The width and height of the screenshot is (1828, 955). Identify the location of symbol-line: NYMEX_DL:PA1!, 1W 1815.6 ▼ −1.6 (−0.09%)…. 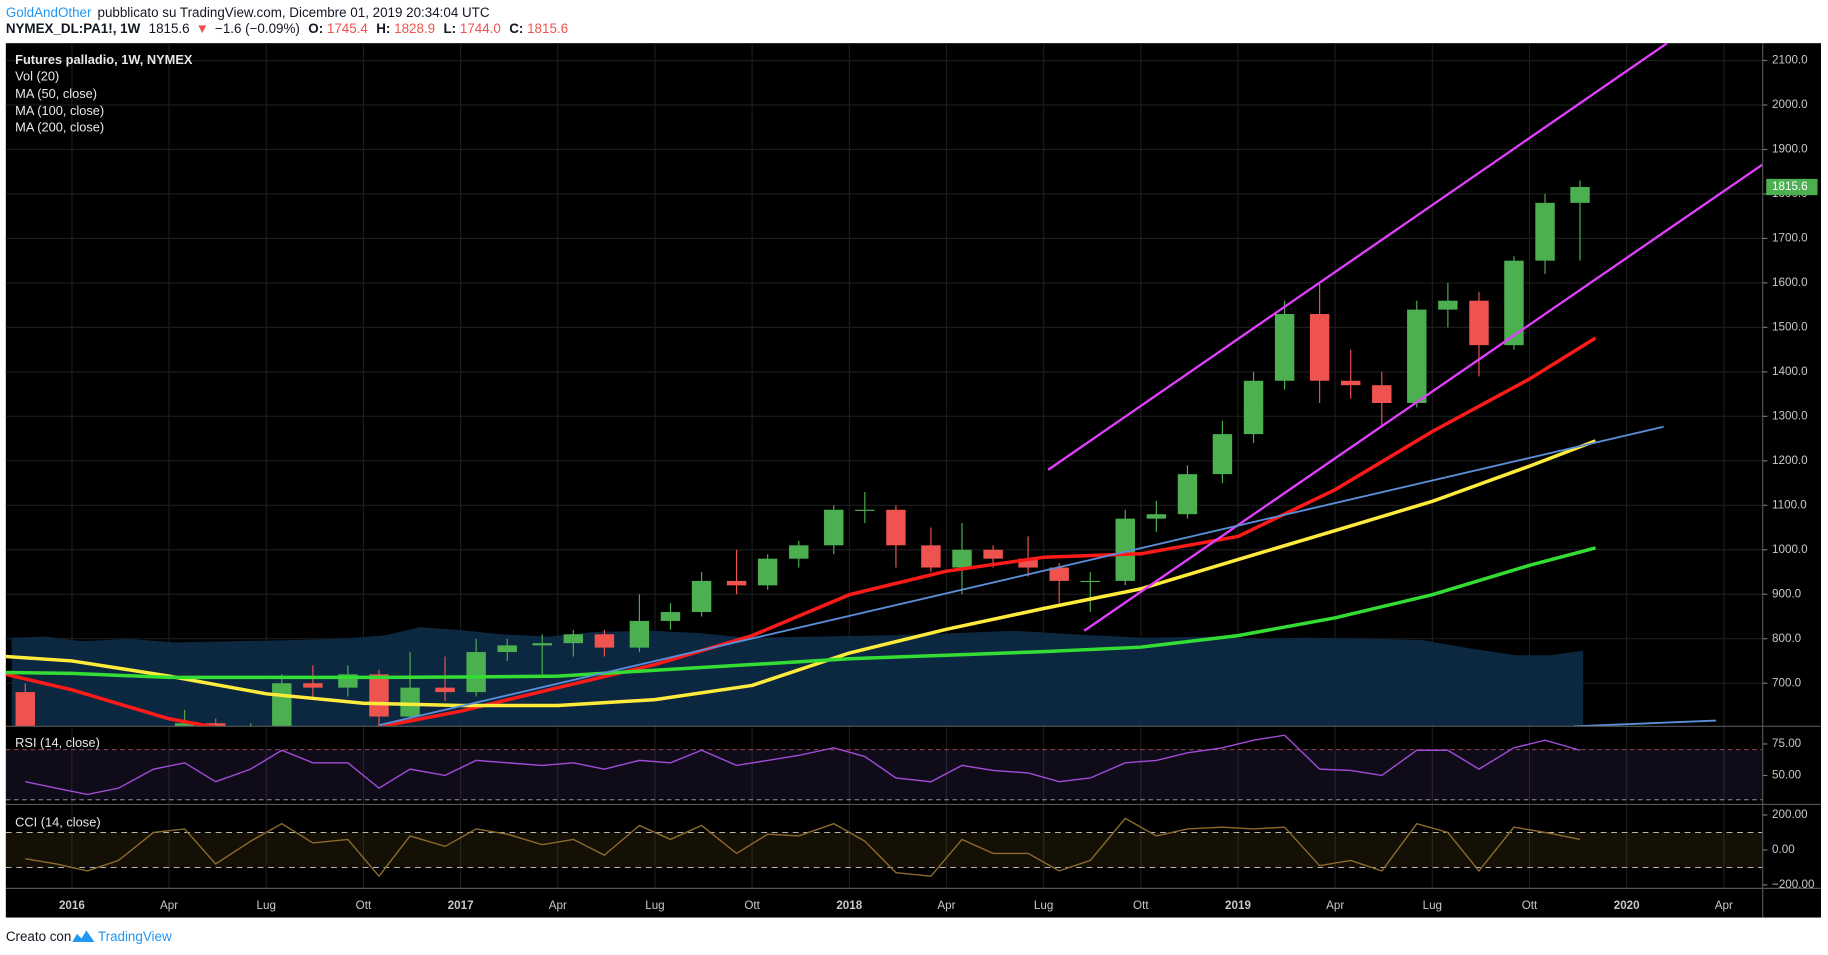
(287, 28).